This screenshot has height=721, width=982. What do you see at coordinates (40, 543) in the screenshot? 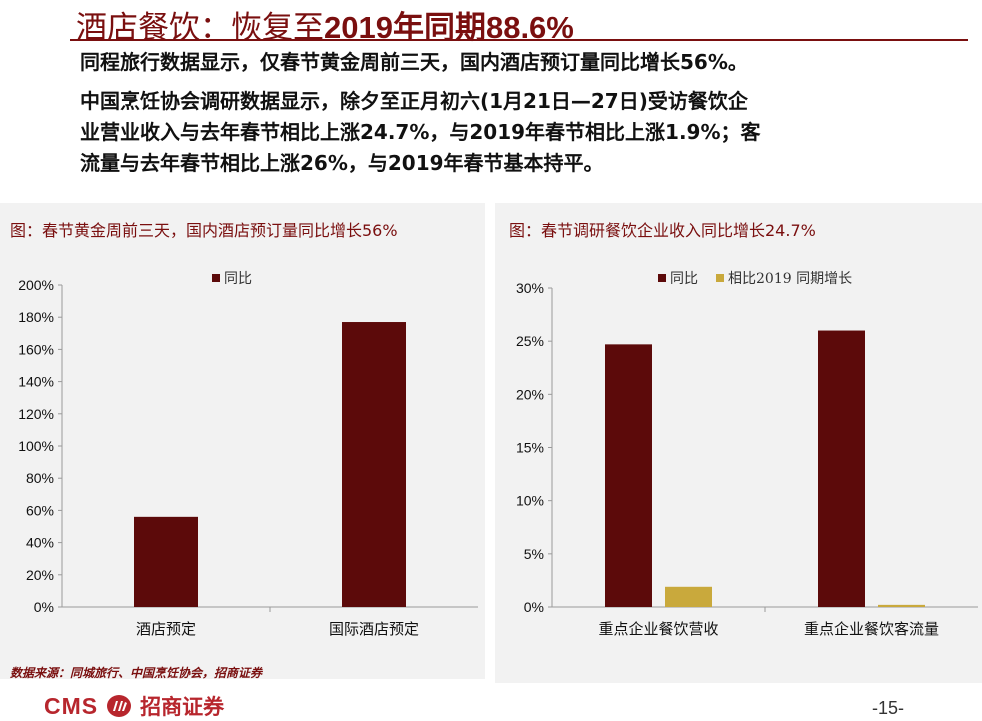
I see `y-tick-label: 40%` at bounding box center [40, 543].